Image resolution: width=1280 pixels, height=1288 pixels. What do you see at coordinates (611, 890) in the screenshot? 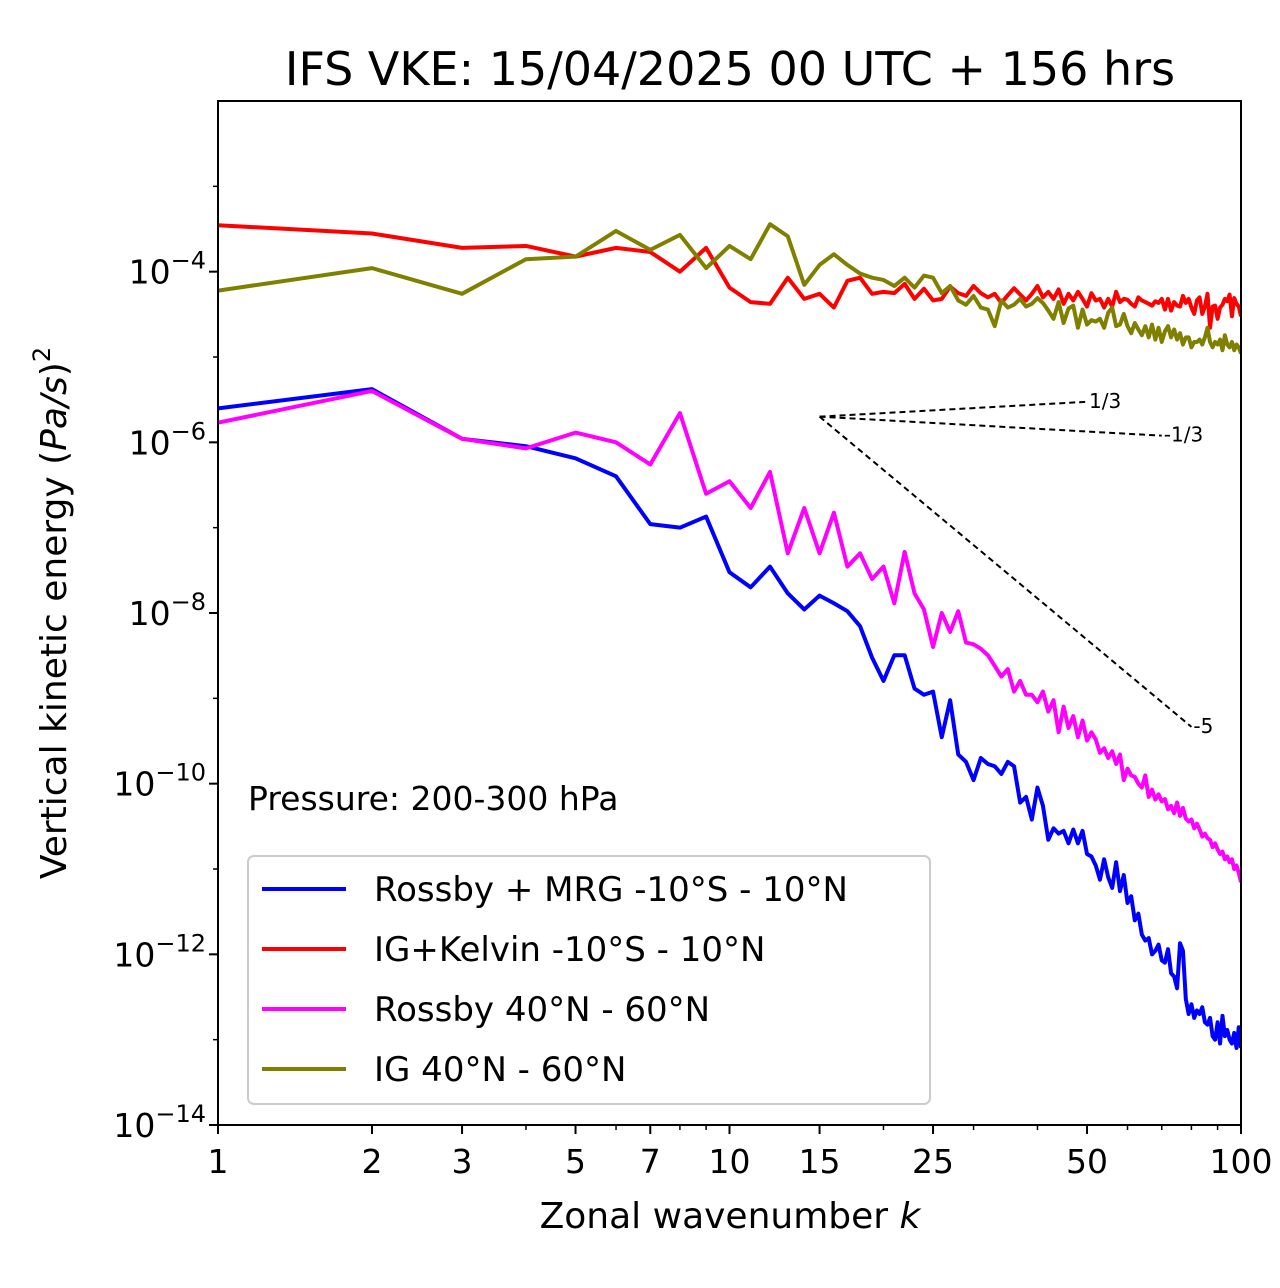
I see `legend-label-1: Rossby + MRG -10°S - 10°N` at bounding box center [611, 890].